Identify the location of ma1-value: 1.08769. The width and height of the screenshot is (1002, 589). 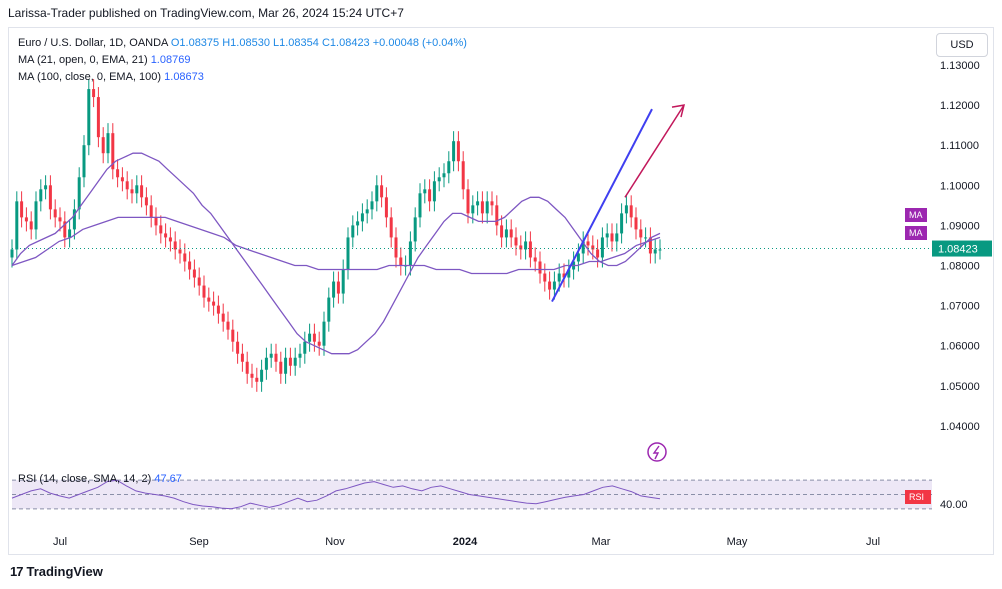
(170, 60).